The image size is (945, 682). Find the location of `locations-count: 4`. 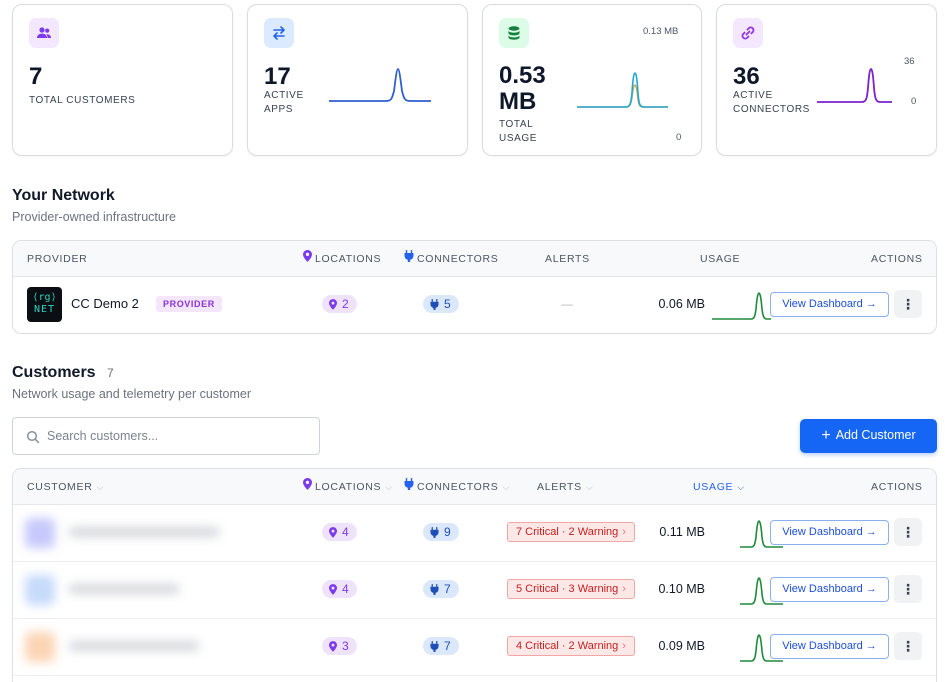

locations-count: 4 is located at coordinates (345, 589).